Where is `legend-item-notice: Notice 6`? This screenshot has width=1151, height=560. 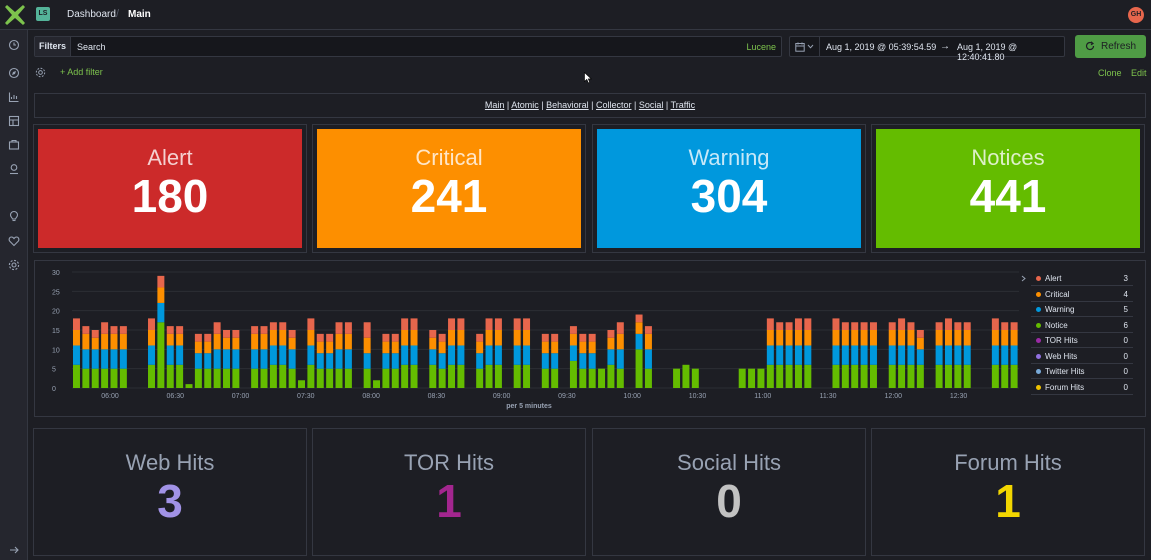
legend-item-notice: Notice 6 is located at coordinates (1082, 325).